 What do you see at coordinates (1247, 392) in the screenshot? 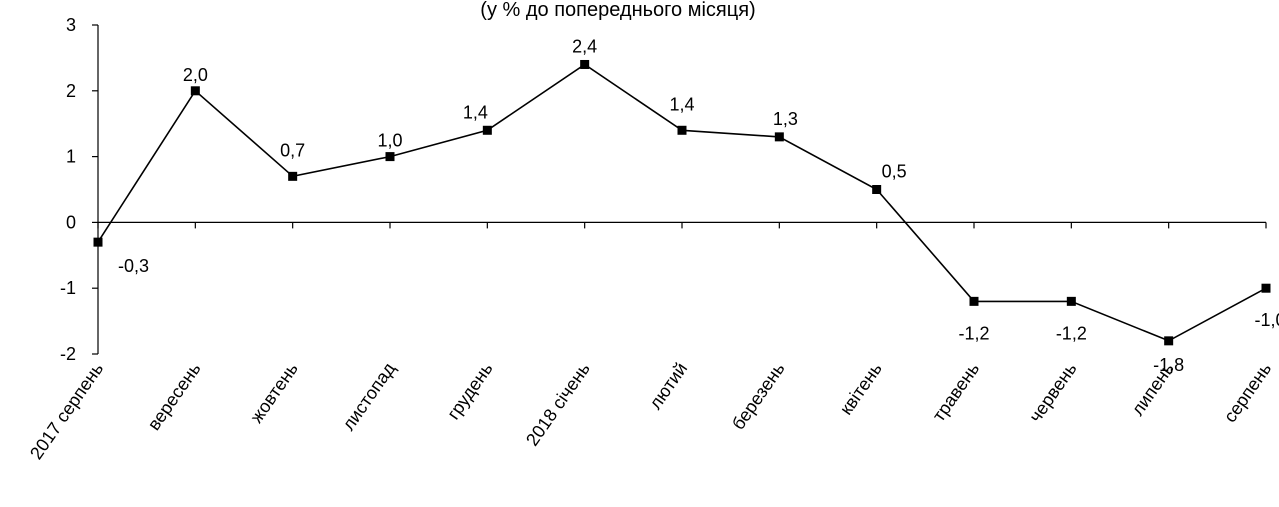
I see `x-tick-label: серпень` at bounding box center [1247, 392].